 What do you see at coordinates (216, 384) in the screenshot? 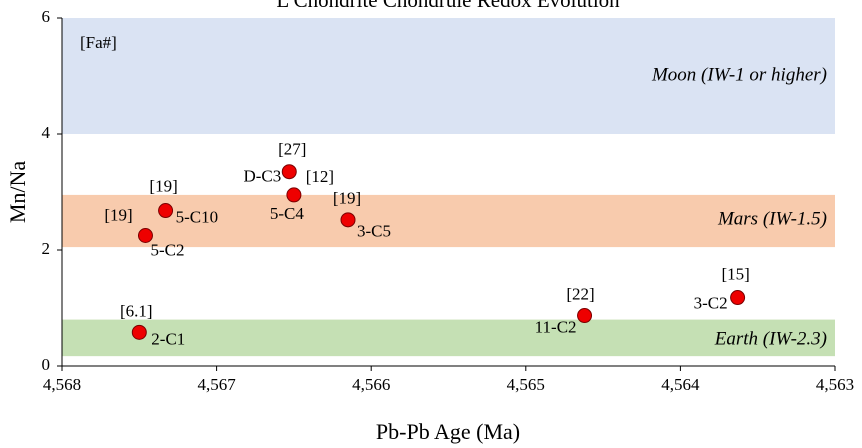
I see `x-tick-label: 4,567` at bounding box center [216, 384].